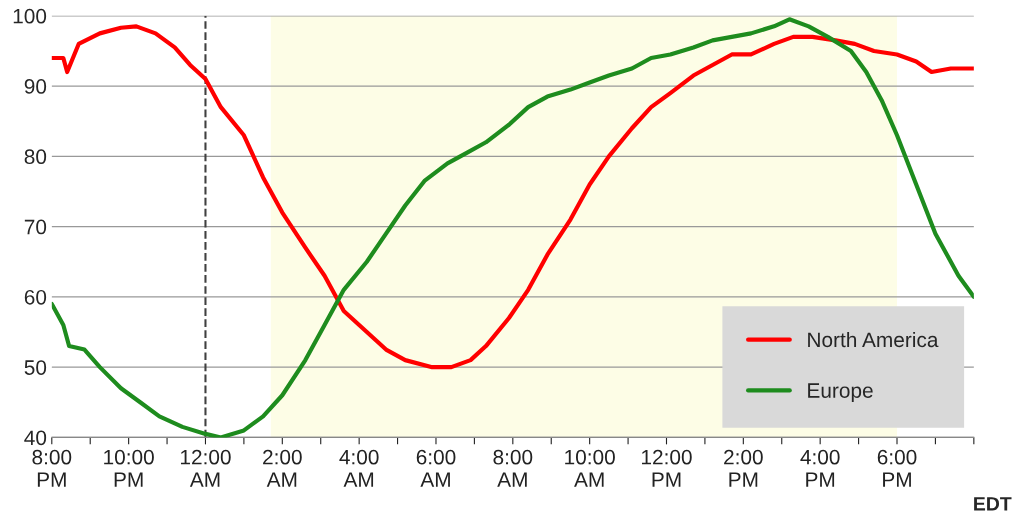 The image size is (1036, 527). Describe the element at coordinates (840, 392) in the screenshot. I see `legend-label: Europe` at that location.